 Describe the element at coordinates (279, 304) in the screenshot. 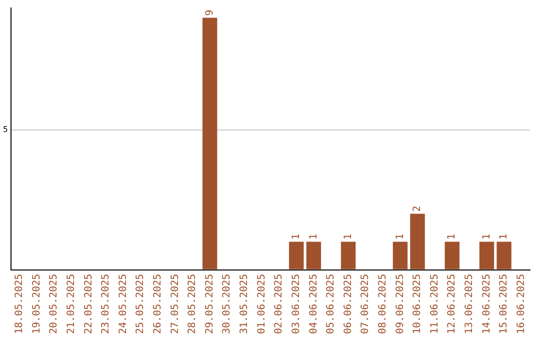

I see `x-tick-label: 02.06.2025` at that location.